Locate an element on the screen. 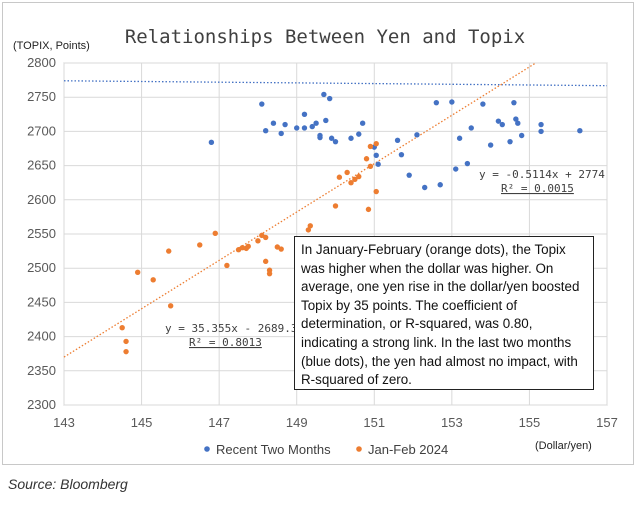 Image resolution: width=639 pixels, height=505 pixels. x-tick-label: 149 is located at coordinates (297, 422).